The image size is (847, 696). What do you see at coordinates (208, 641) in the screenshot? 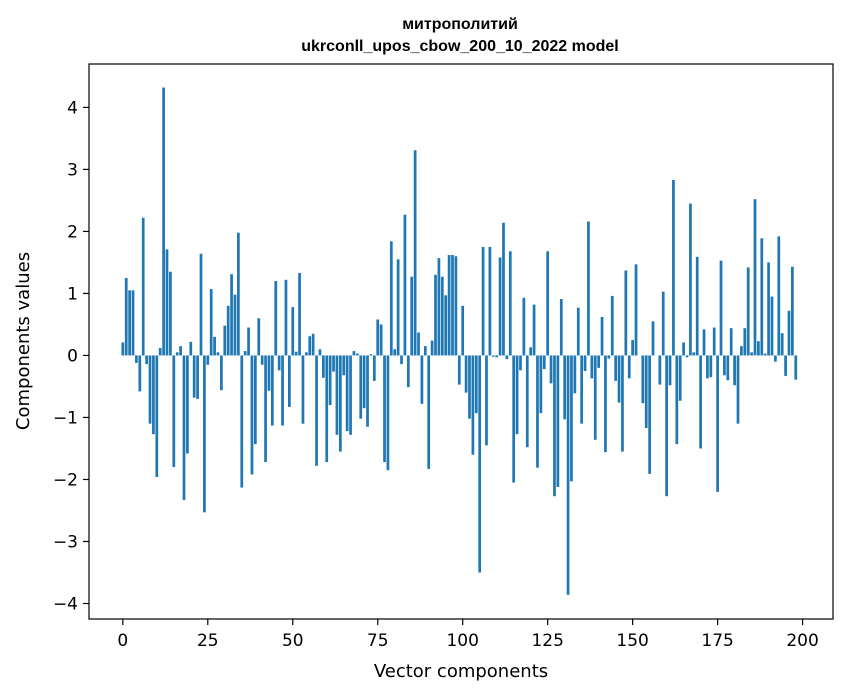
I see `x-tick-label: 25` at bounding box center [208, 641].